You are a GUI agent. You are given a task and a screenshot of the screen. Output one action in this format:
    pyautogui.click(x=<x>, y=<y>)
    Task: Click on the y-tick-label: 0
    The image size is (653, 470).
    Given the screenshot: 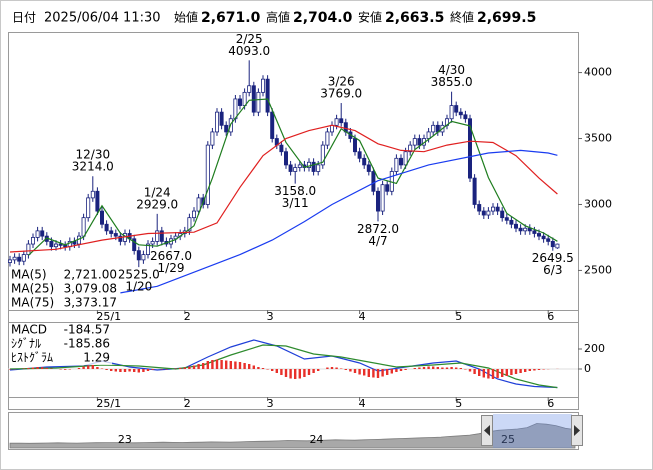 What is the action you would take?
    pyautogui.click(x=587, y=368)
    